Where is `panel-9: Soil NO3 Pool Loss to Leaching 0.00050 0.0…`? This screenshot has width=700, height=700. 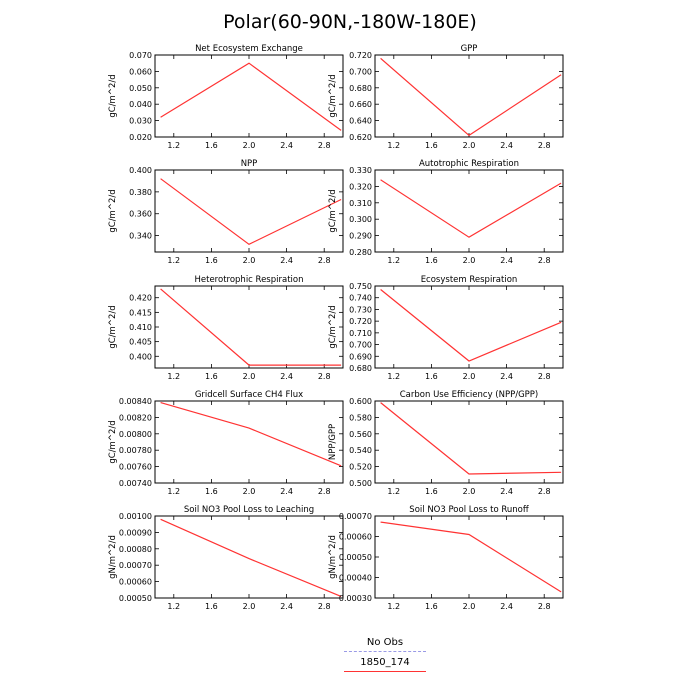
panel-9: Soil NO3 Pool Loss to Leaching 0.00050 0.0… is located at coordinates (226, 558).